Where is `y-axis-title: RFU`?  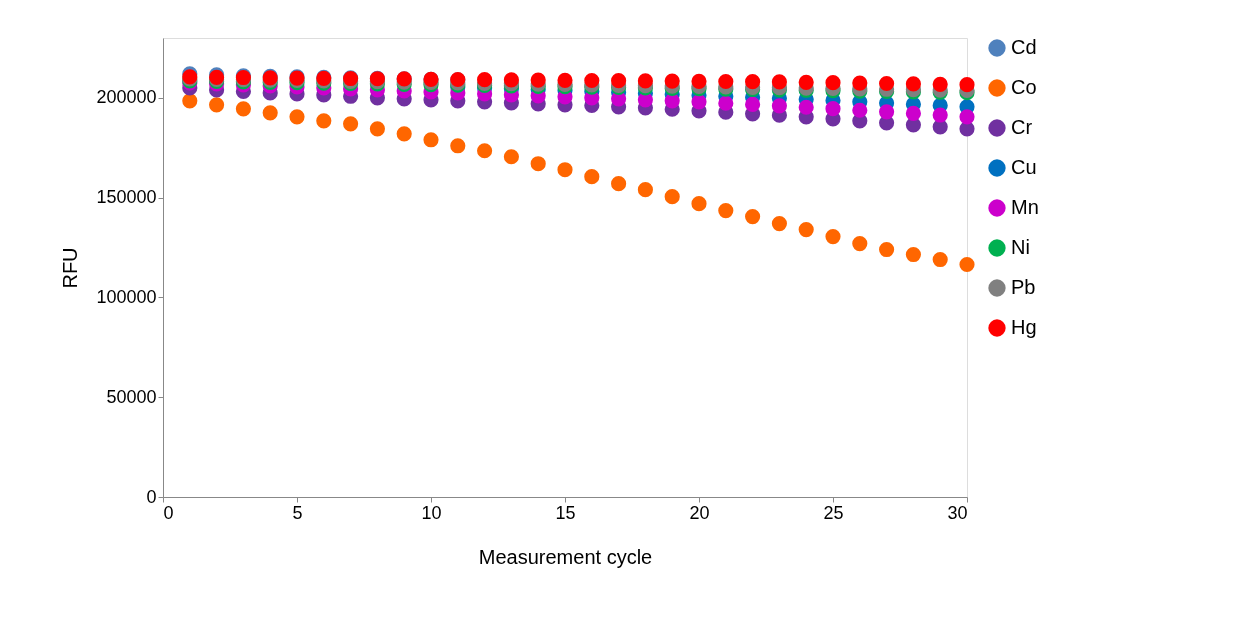
y-axis-title: RFU is located at coordinates (70, 268).